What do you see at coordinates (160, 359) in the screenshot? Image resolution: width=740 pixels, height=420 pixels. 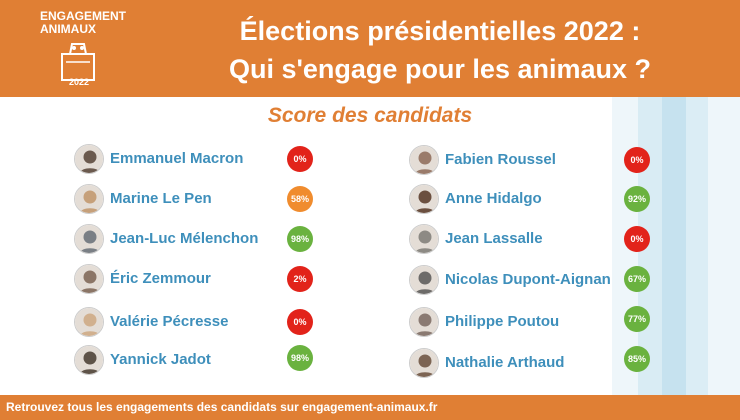 I see `candidate-name: Yannick Jadot` at bounding box center [160, 359].